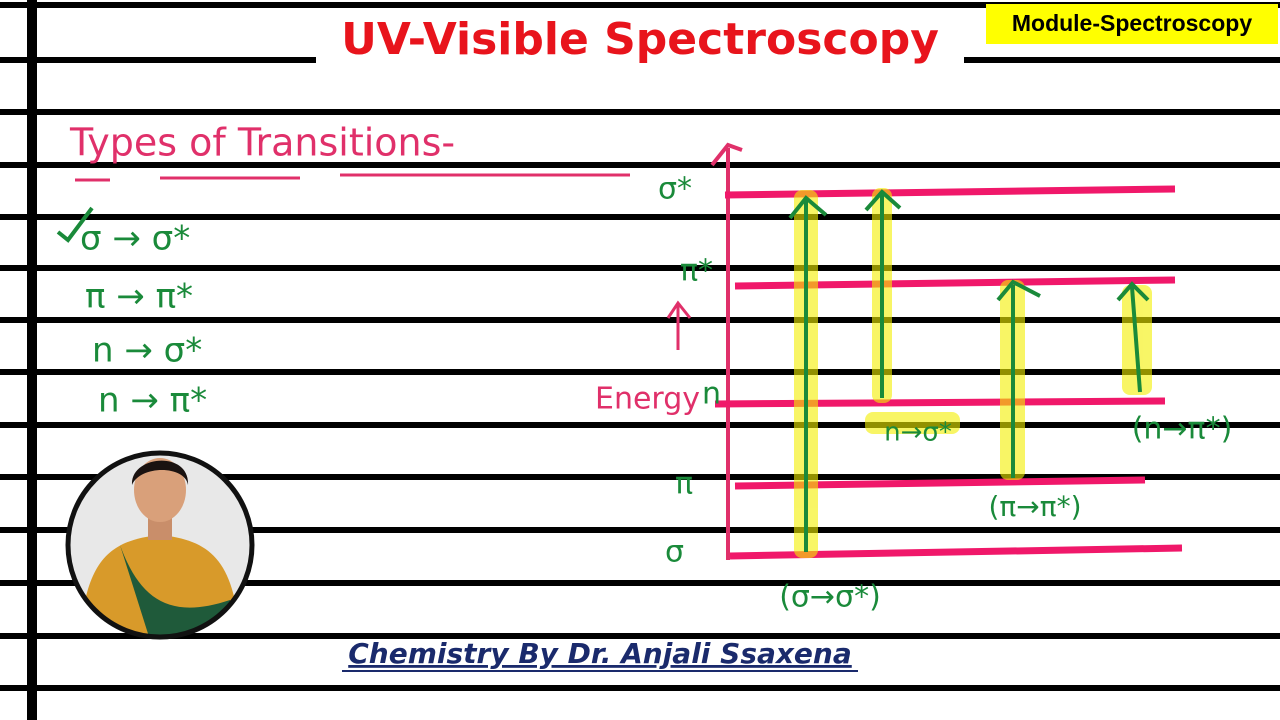 Image resolution: width=1280 pixels, height=720 pixels. Describe the element at coordinates (352, 177) in the screenshot. I see `heading-underline` at that location.